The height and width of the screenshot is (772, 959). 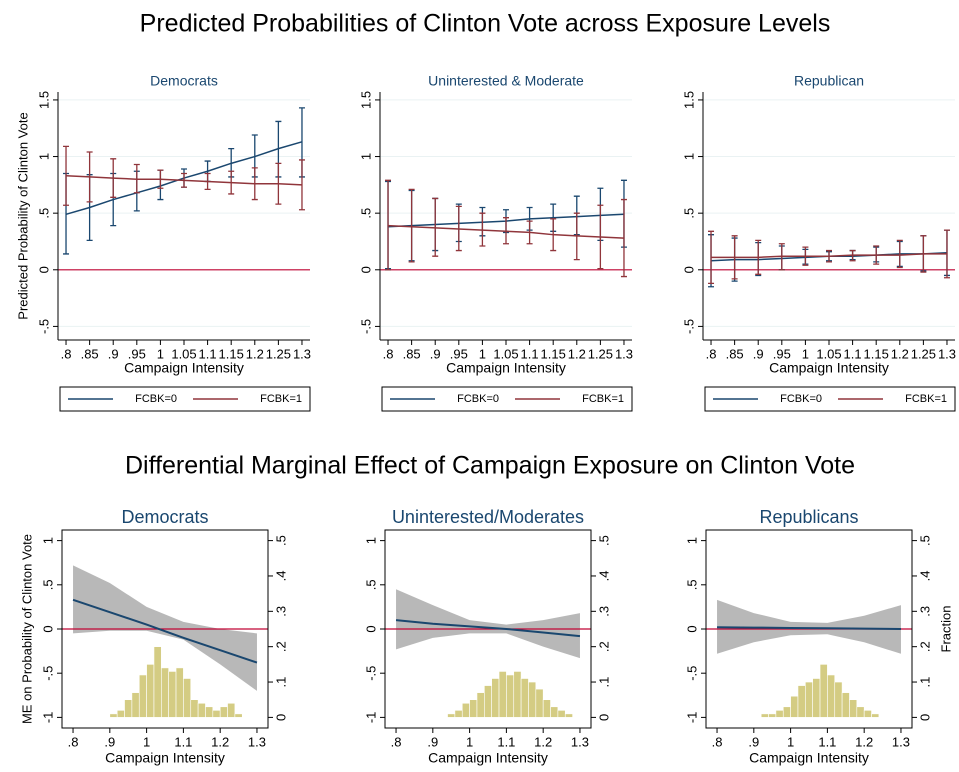 What do you see at coordinates (280, 576) in the screenshot?
I see `y2-tick-label: .4` at bounding box center [280, 576].